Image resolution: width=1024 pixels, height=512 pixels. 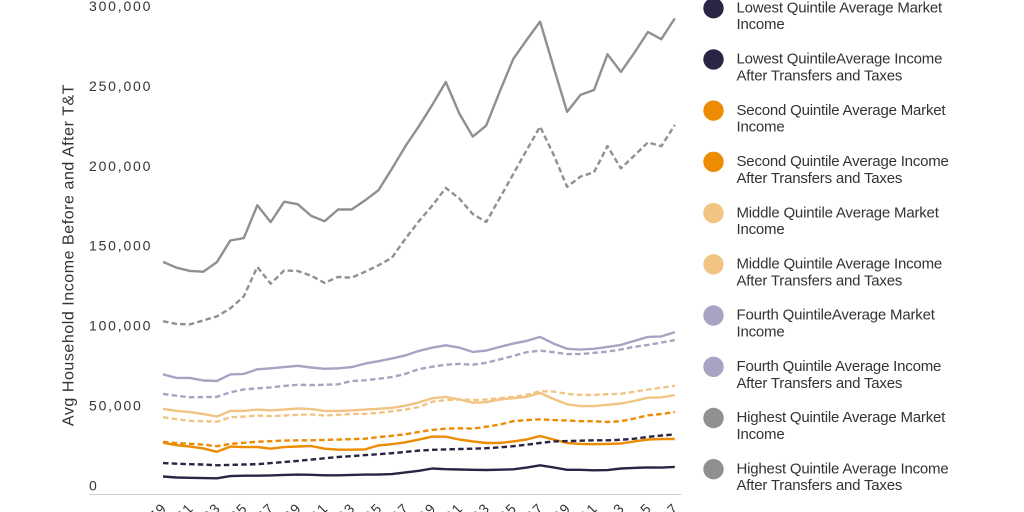 I want to click on svg-text: 150,000, so click(x=120, y=246).